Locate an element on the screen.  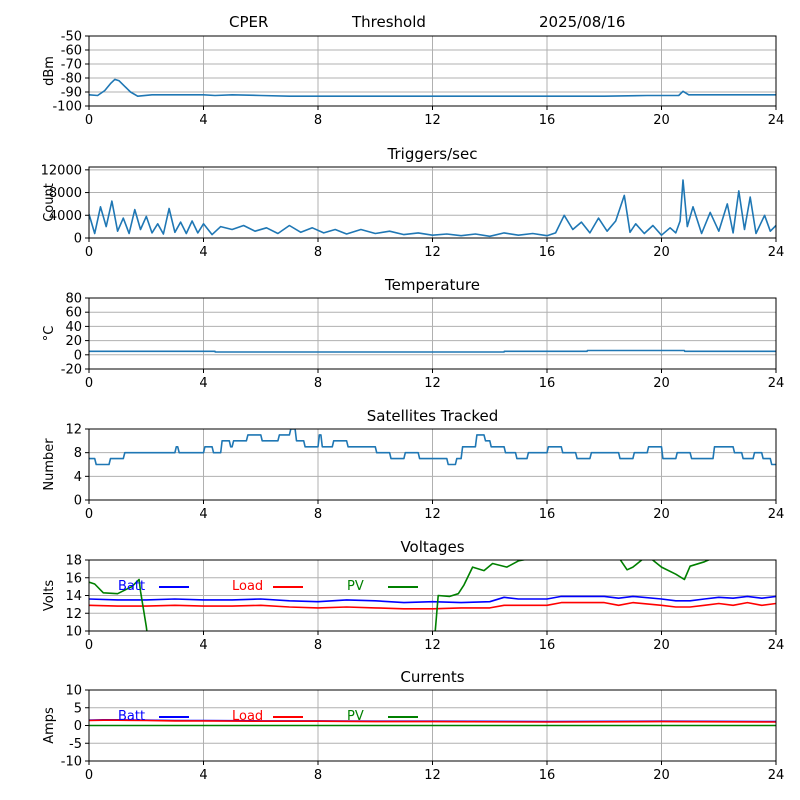
y-axis-label: °C is located at coordinates (49, 334).